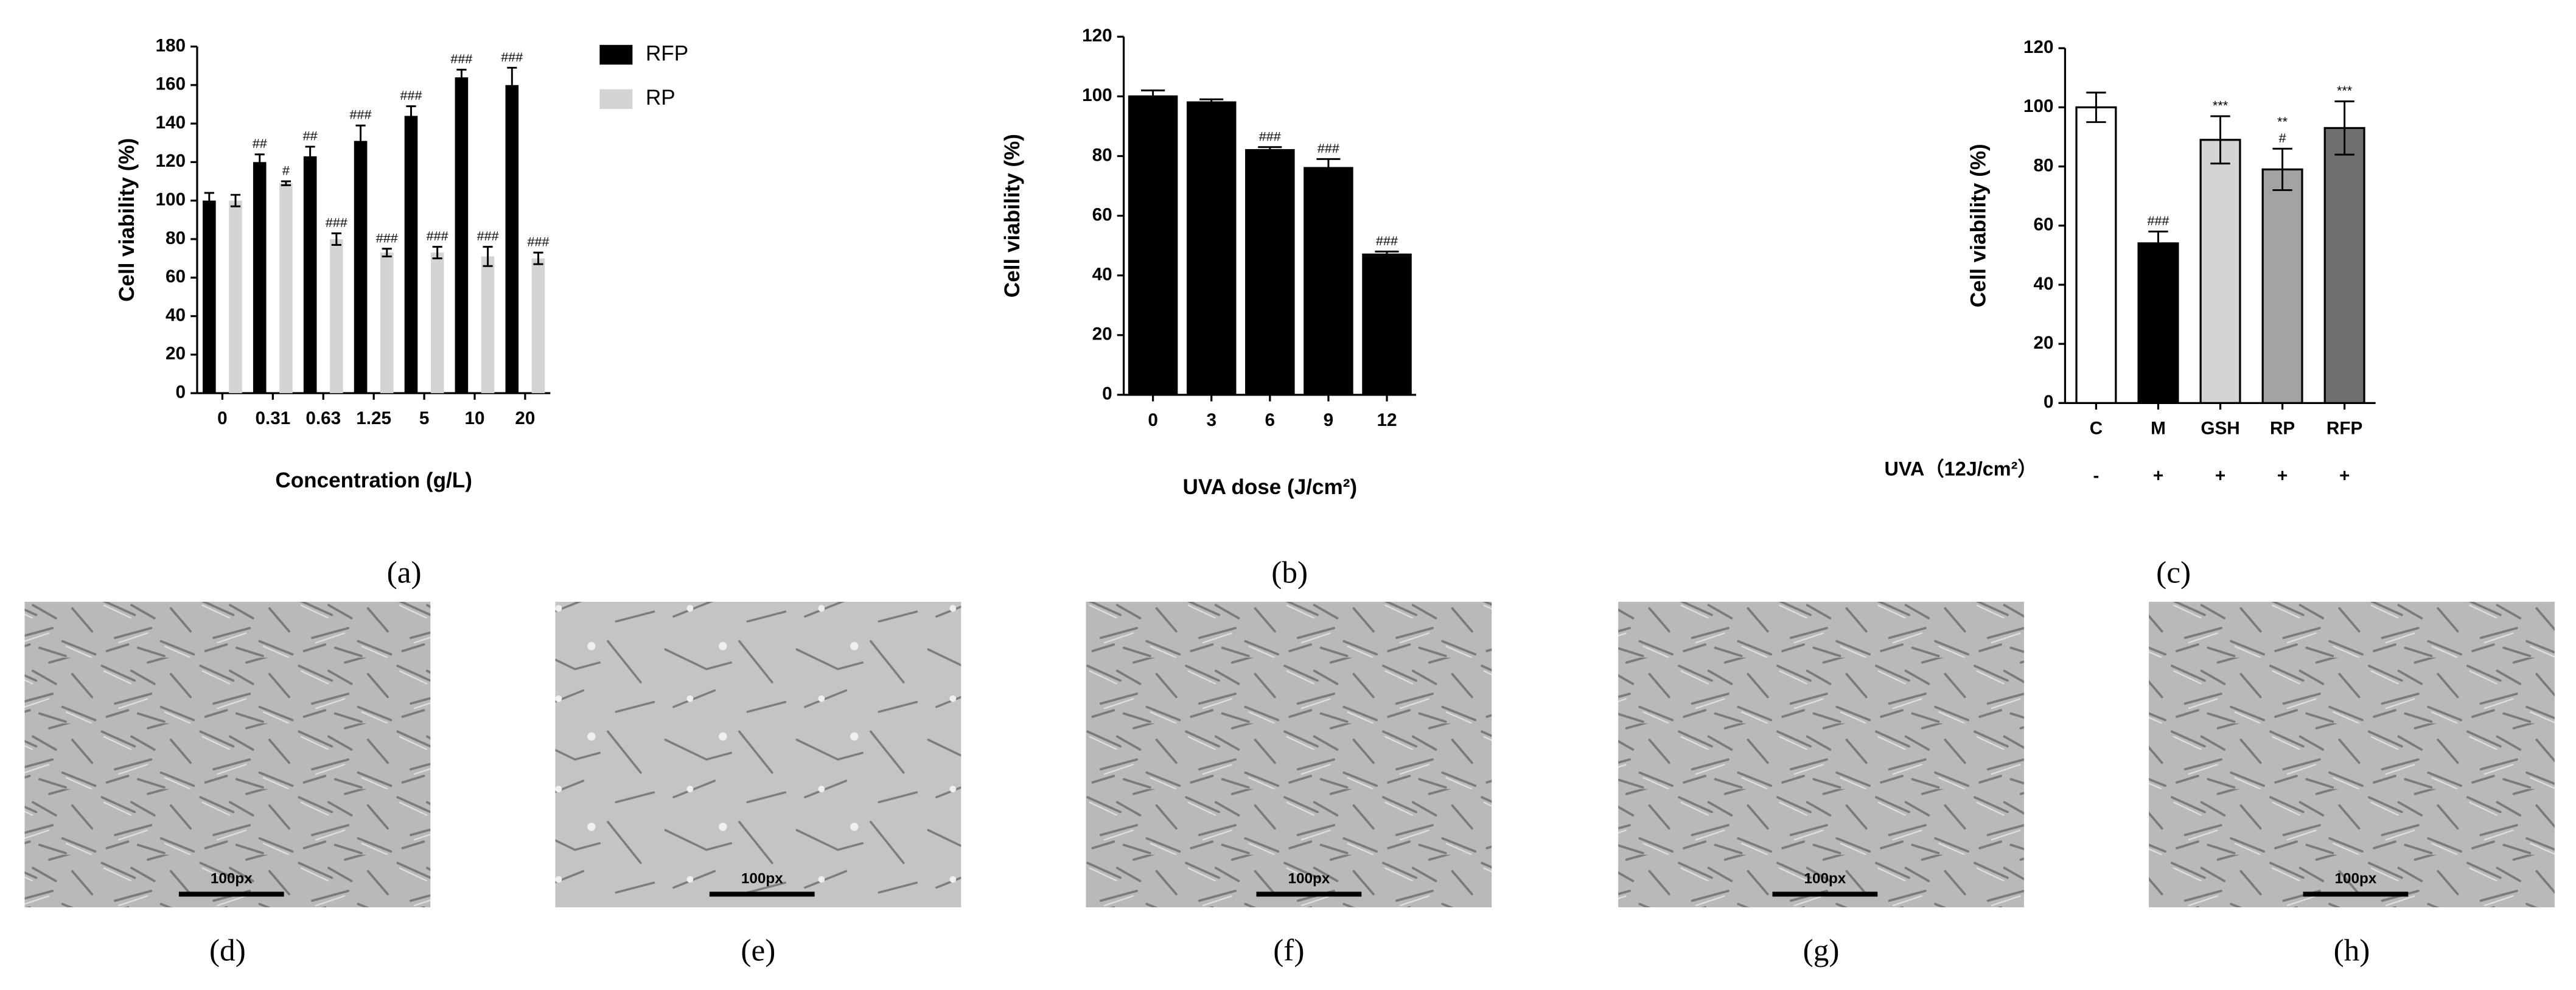  I want to click on annotation: ***, so click(2345, 90).